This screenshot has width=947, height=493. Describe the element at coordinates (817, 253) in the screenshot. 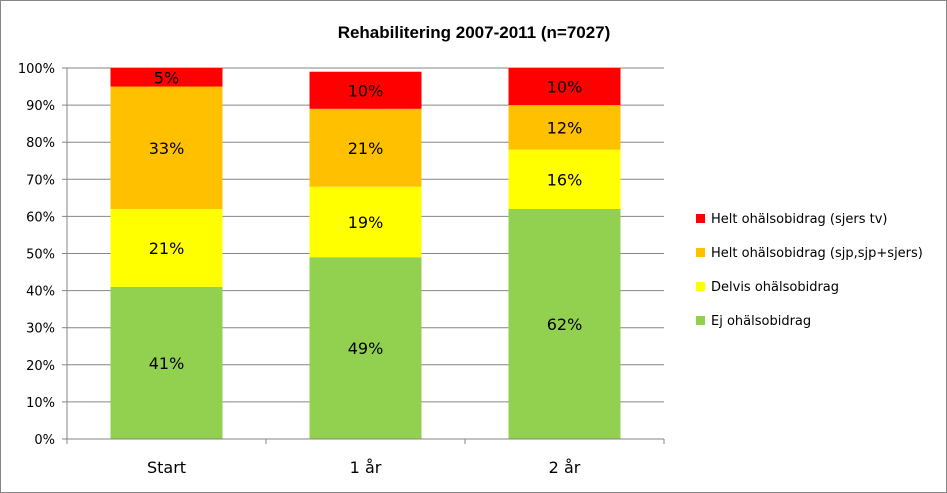

I see `legend-label: Helt ohälsobidrag (sjp,sjp+sjers)` at that location.